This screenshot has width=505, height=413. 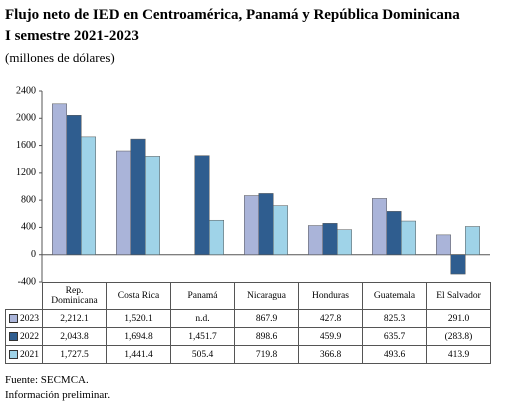 What do you see at coordinates (29, 354) in the screenshot?
I see `legend-label: 2021` at bounding box center [29, 354].